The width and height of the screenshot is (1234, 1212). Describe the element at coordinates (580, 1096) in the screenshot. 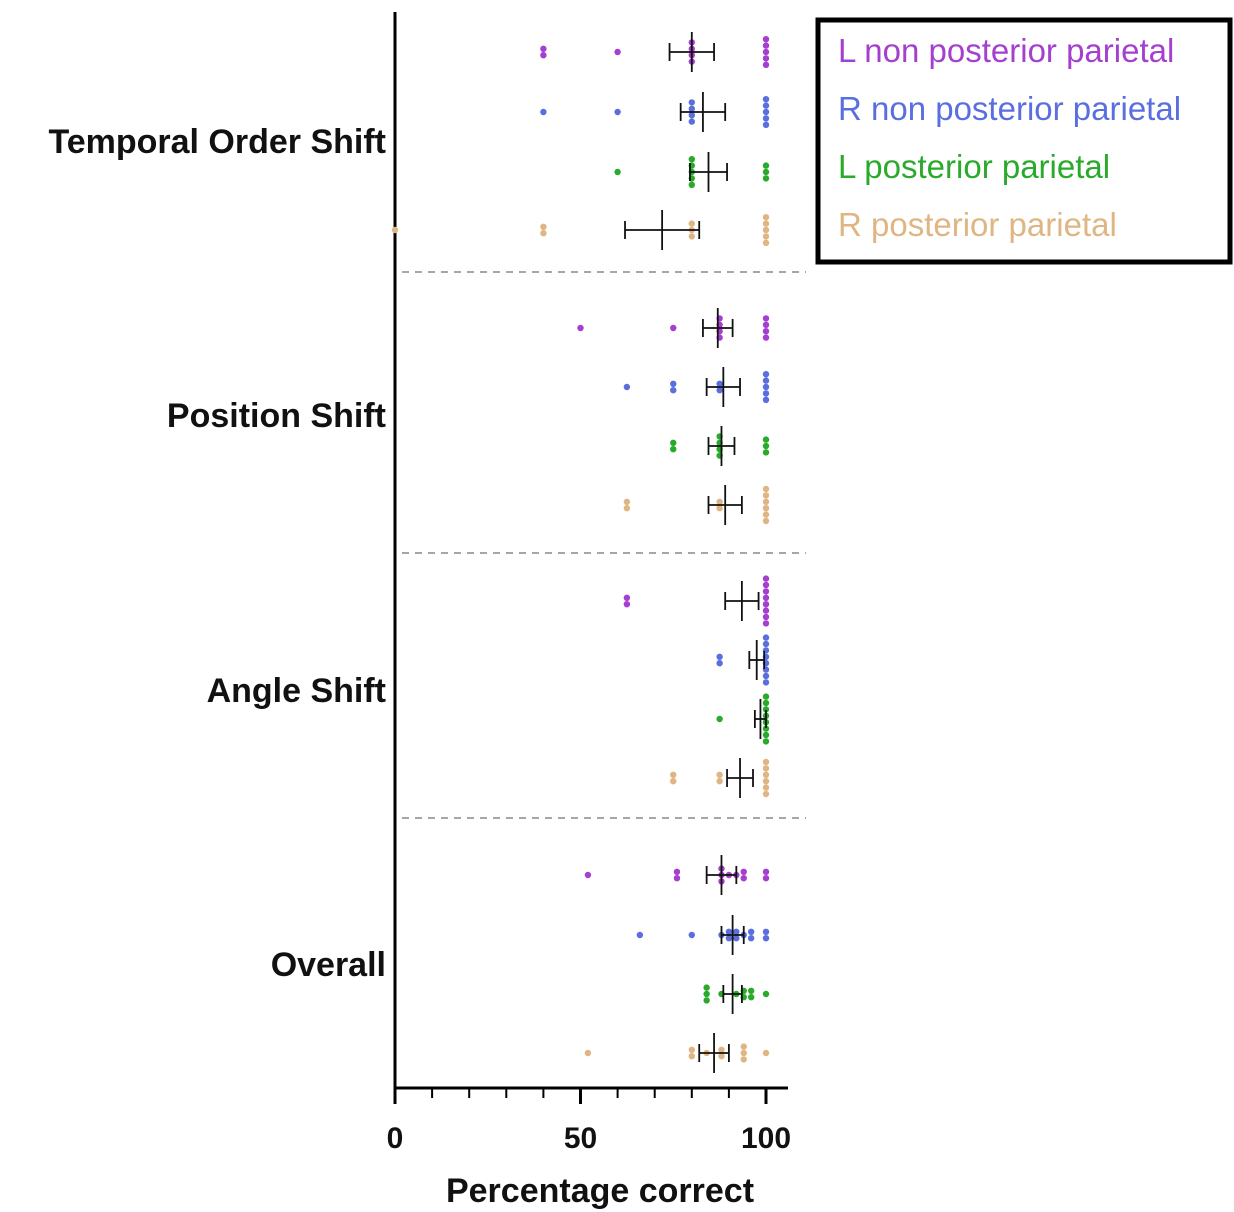

I see `x-ticks` at that location.